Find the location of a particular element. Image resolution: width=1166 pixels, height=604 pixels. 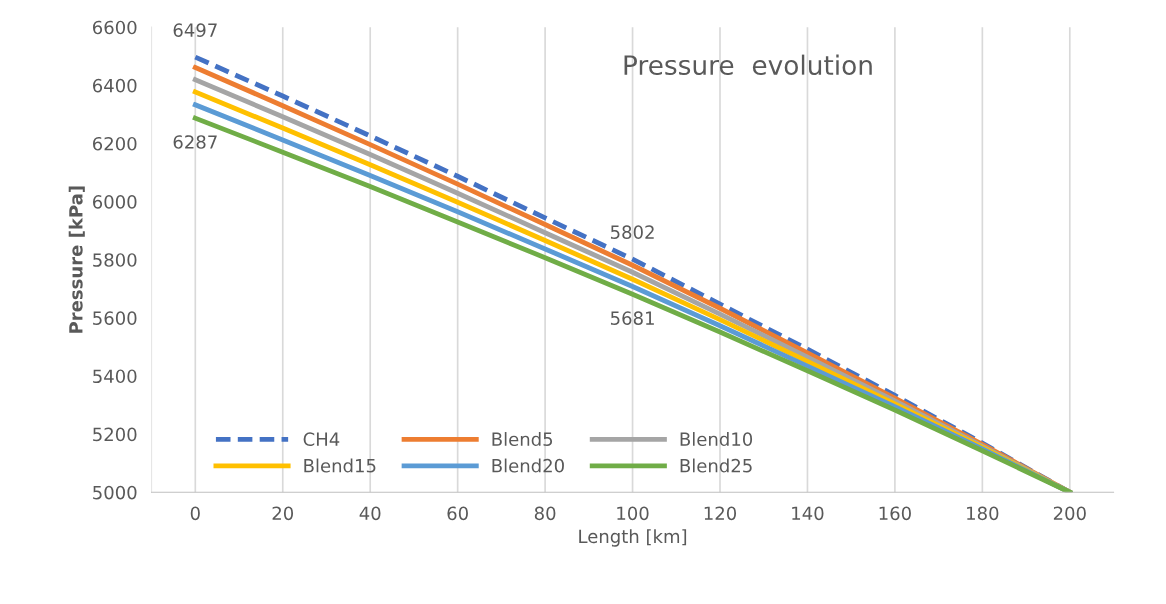

x-tick-label: 40 is located at coordinates (370, 513).